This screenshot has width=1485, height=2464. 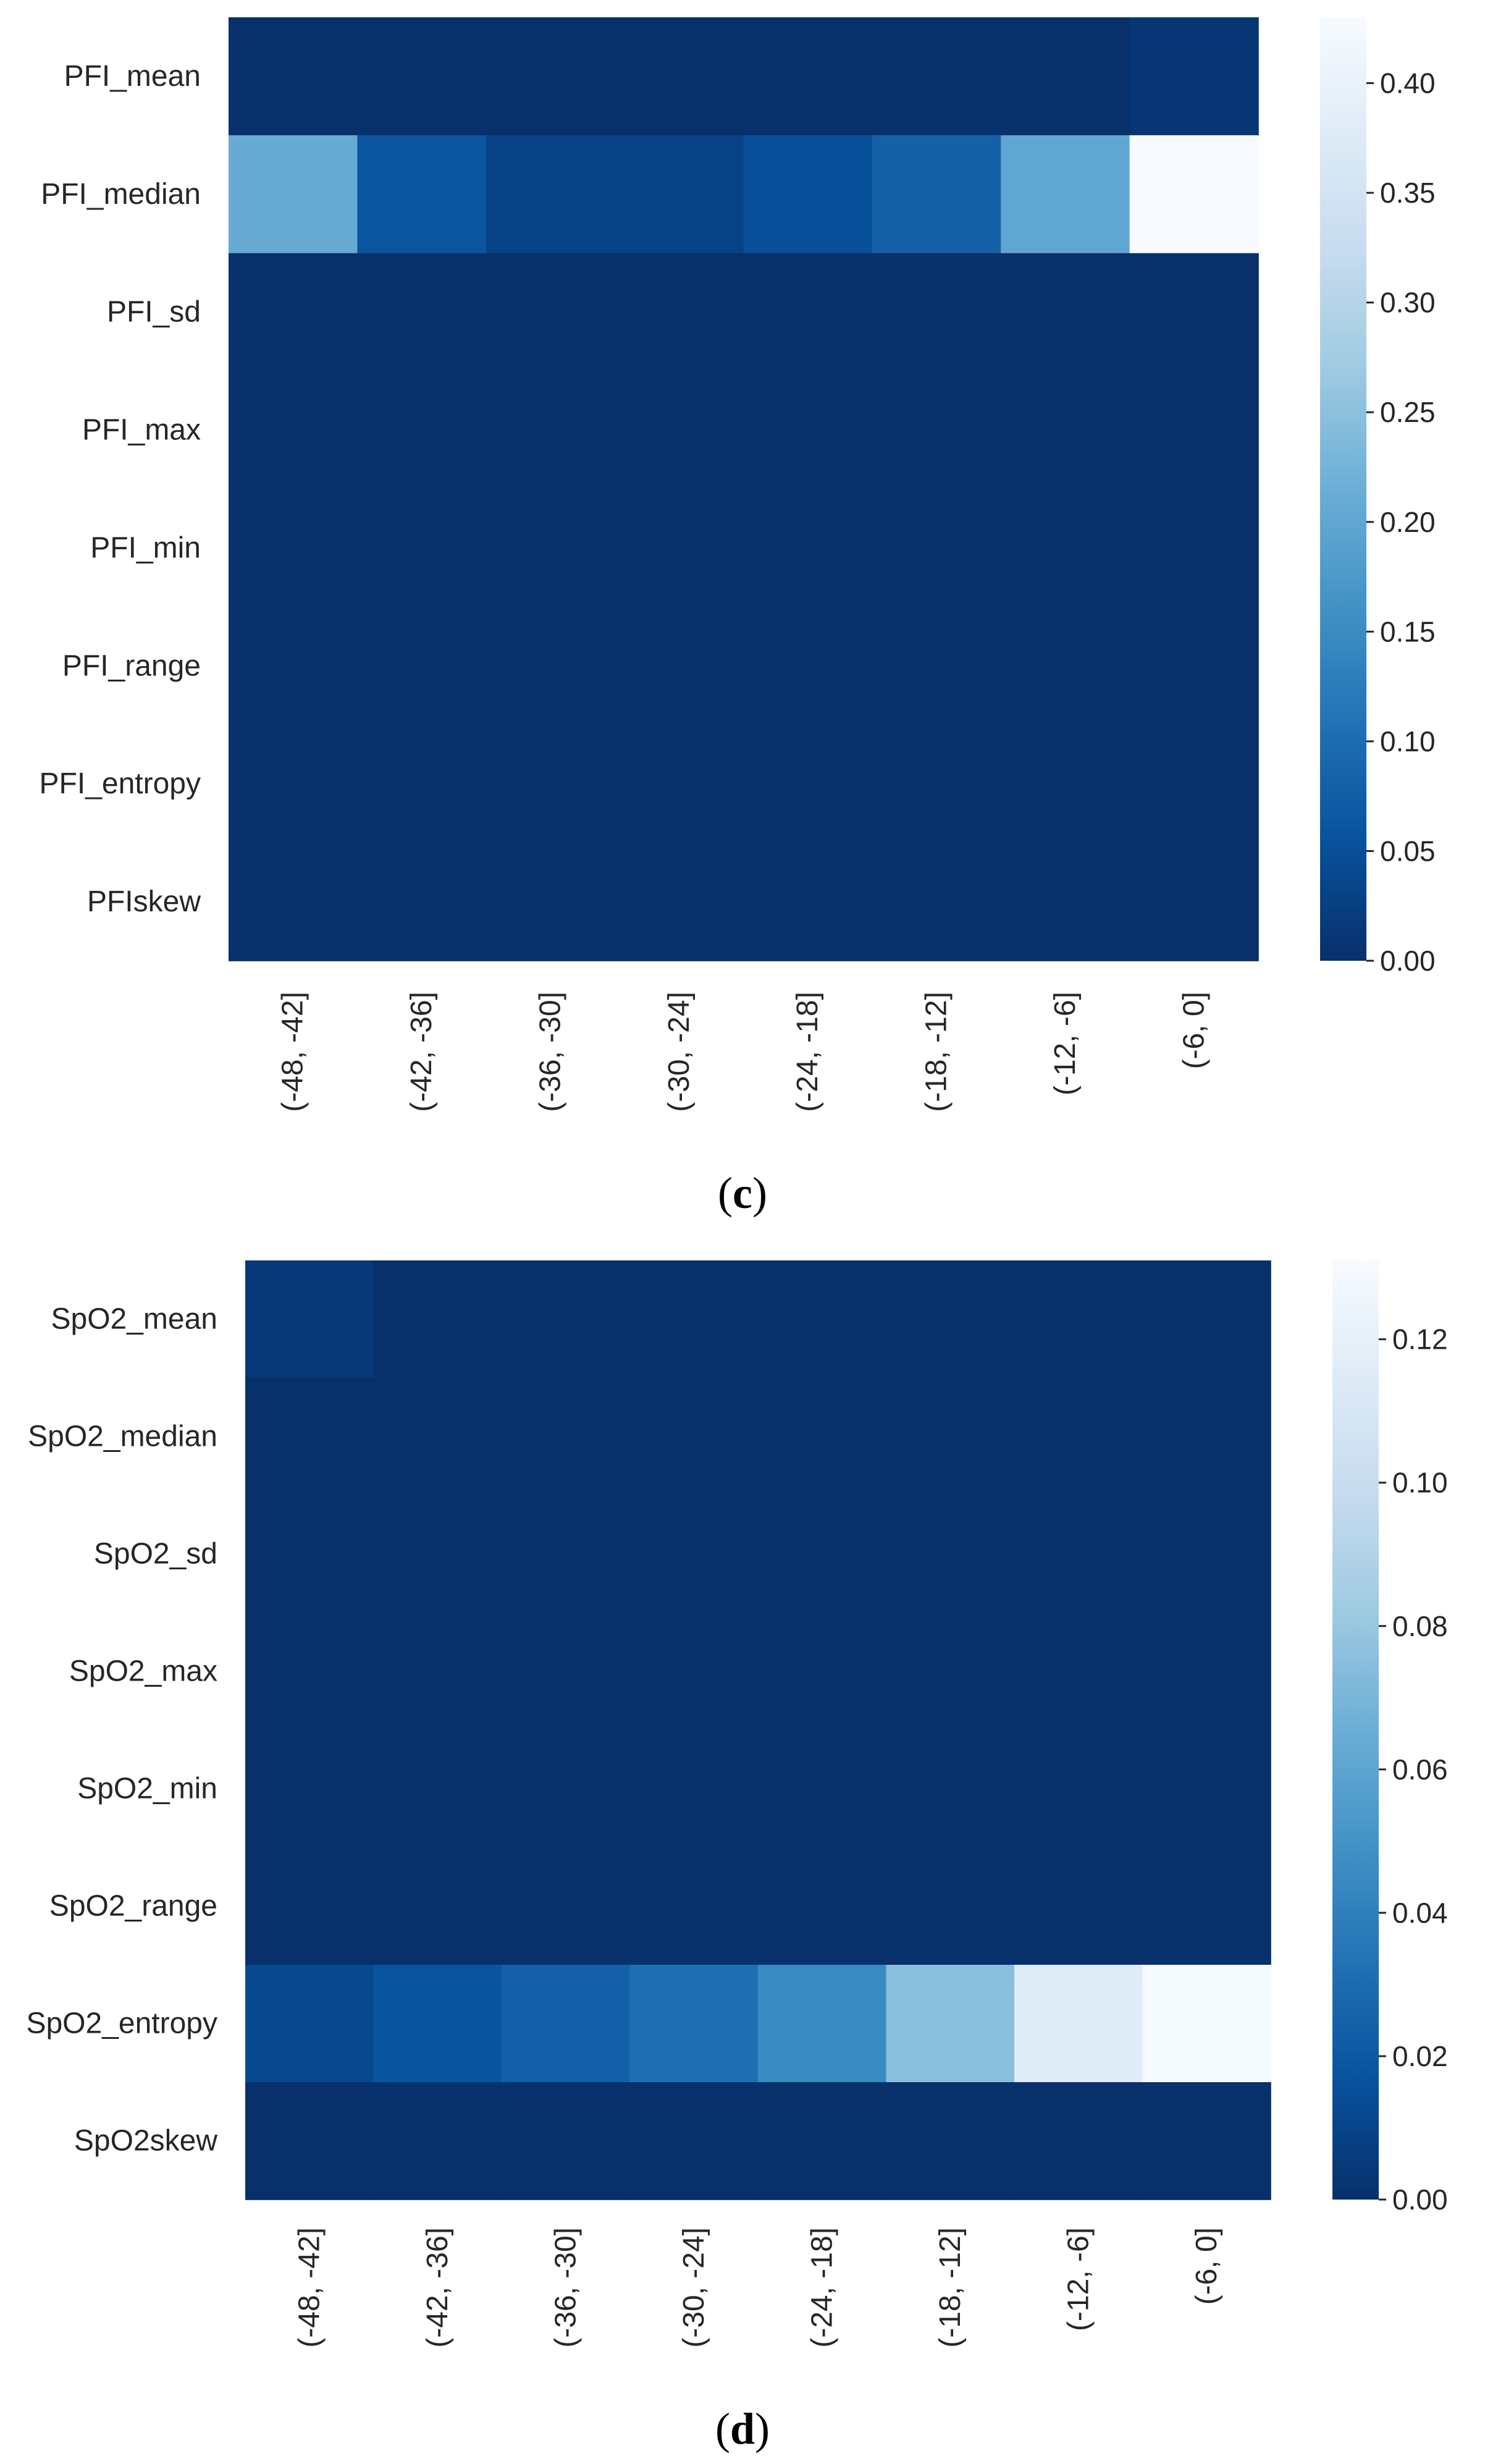 I want to click on row-label: SpO2_mean, so click(x=134, y=1319).